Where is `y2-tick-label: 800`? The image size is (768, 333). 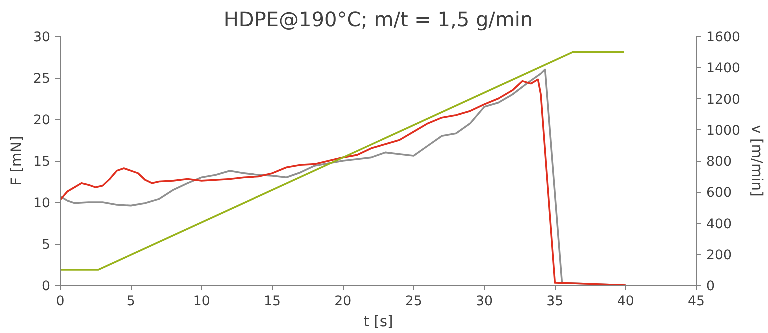
y2-tick-label: 800 is located at coordinates (719, 162).